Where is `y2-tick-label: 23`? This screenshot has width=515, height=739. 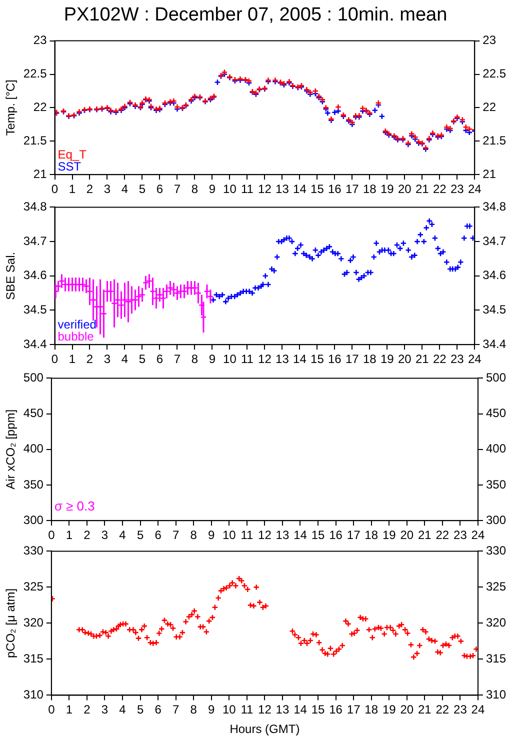 y2-tick-label: 23 is located at coordinates (489, 40).